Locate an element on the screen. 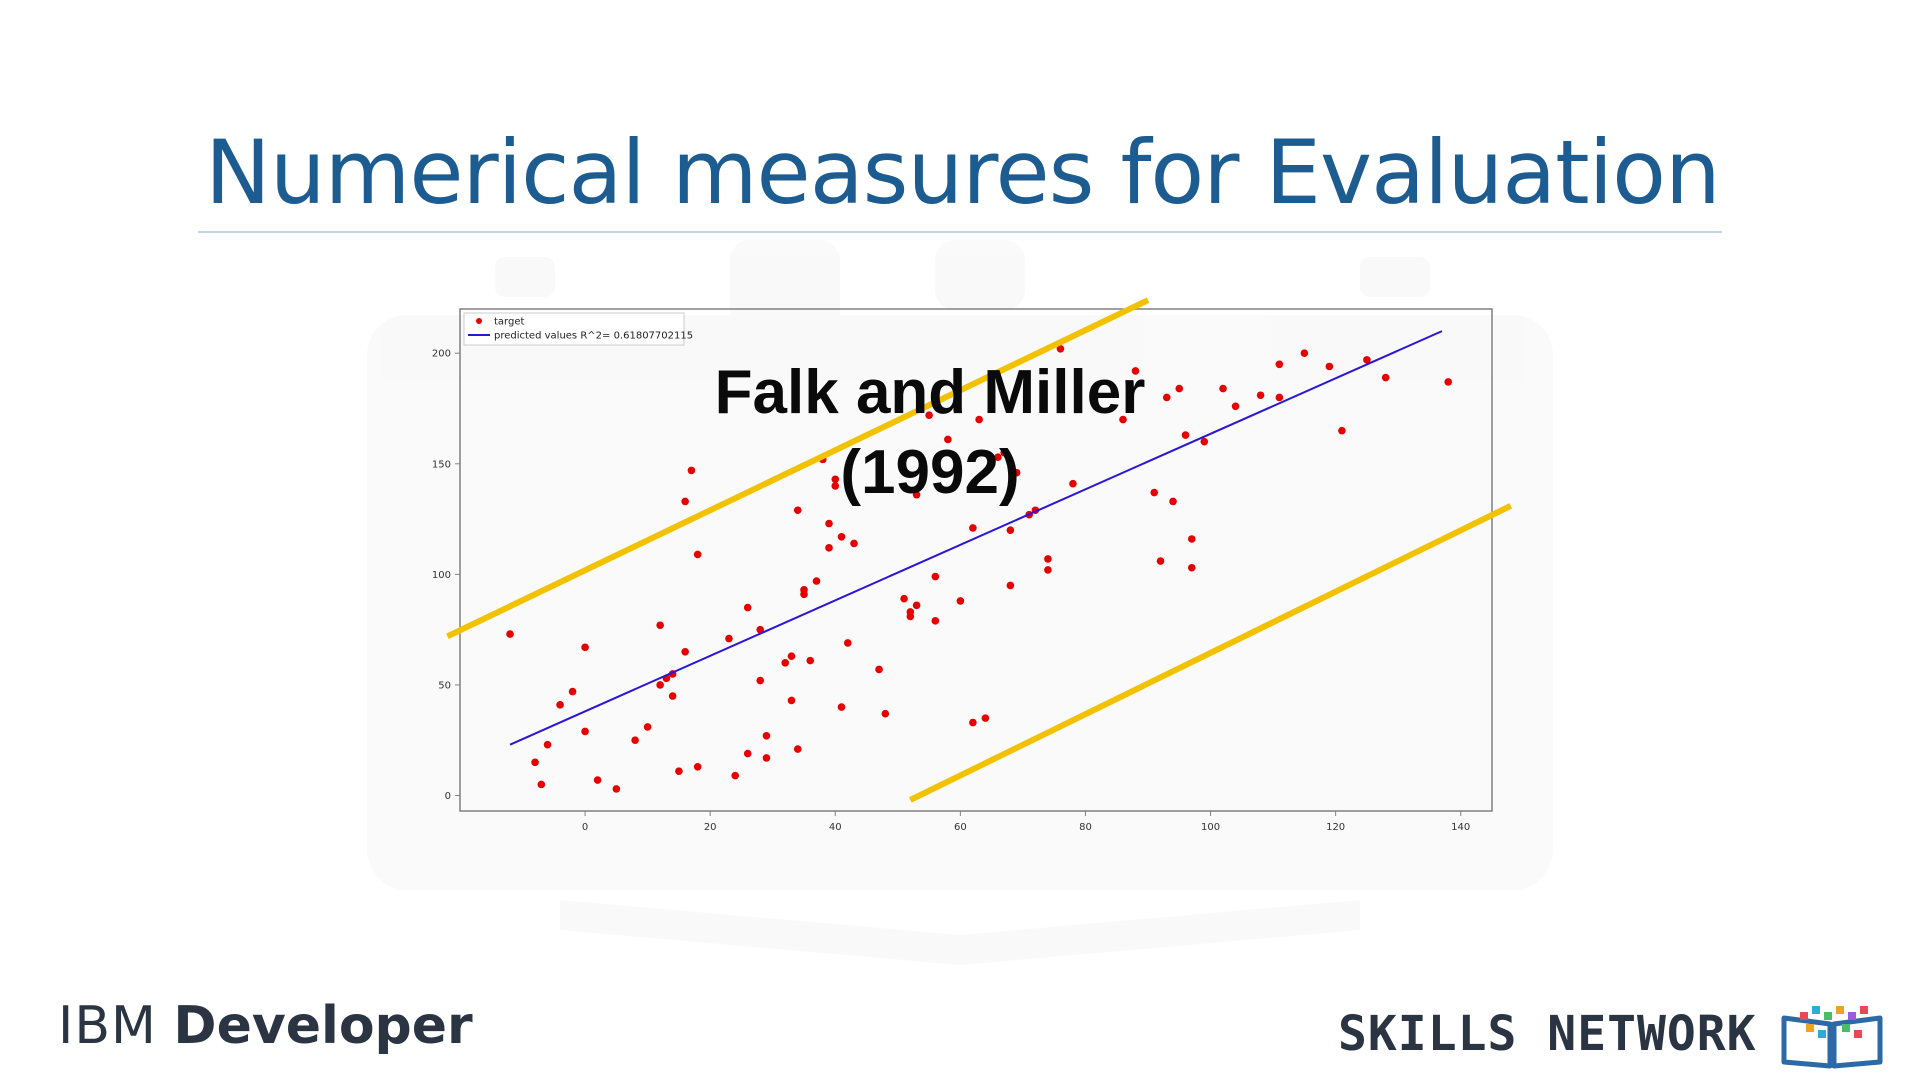  legend-box is located at coordinates (574, 329).